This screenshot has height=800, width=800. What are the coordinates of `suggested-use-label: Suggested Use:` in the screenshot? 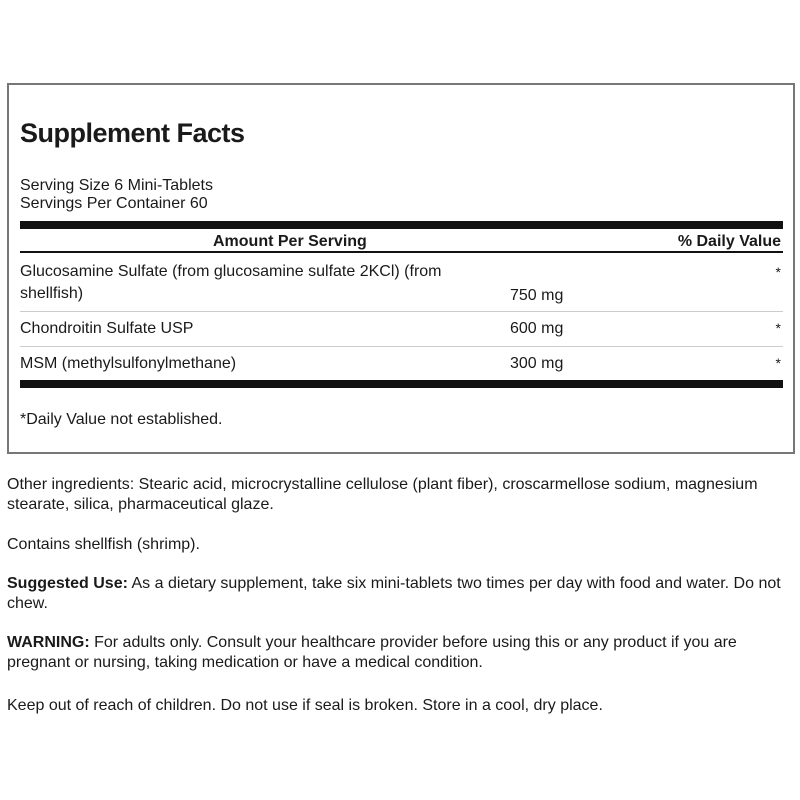 It's located at (67, 583).